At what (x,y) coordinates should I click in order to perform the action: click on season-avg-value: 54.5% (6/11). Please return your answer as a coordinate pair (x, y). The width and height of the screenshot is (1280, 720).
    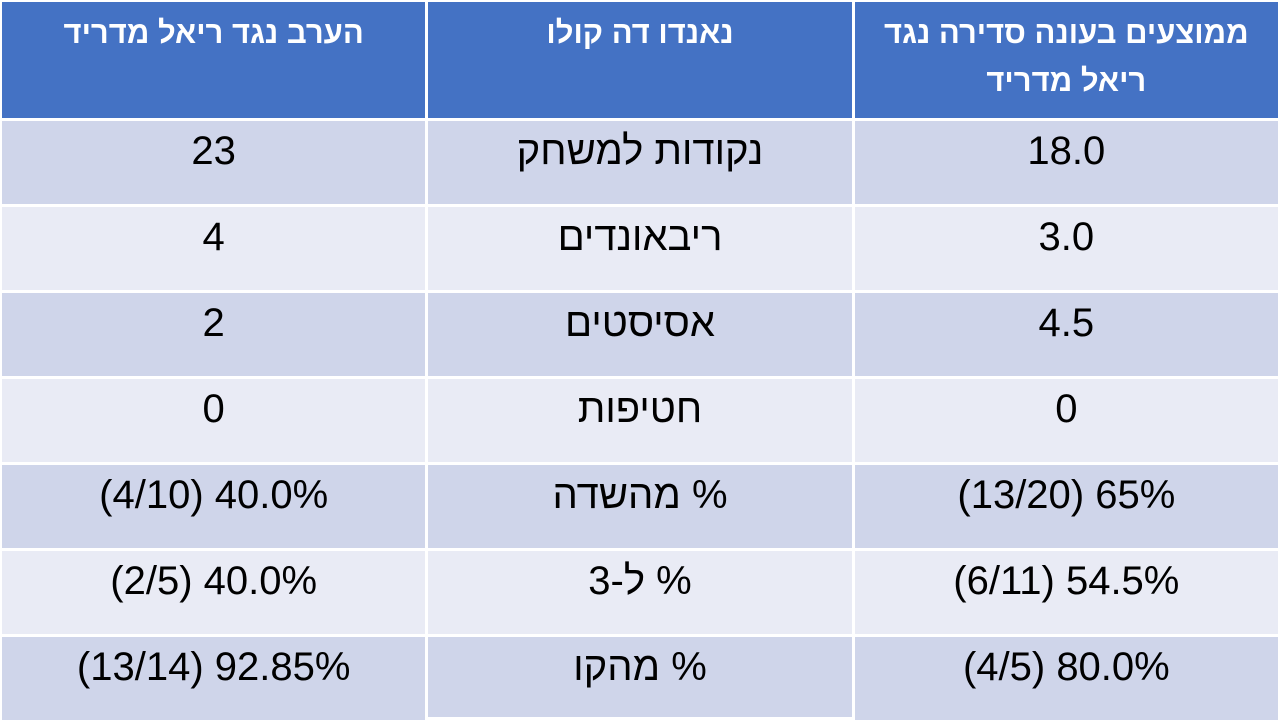
    Looking at the image, I should click on (1066, 592).